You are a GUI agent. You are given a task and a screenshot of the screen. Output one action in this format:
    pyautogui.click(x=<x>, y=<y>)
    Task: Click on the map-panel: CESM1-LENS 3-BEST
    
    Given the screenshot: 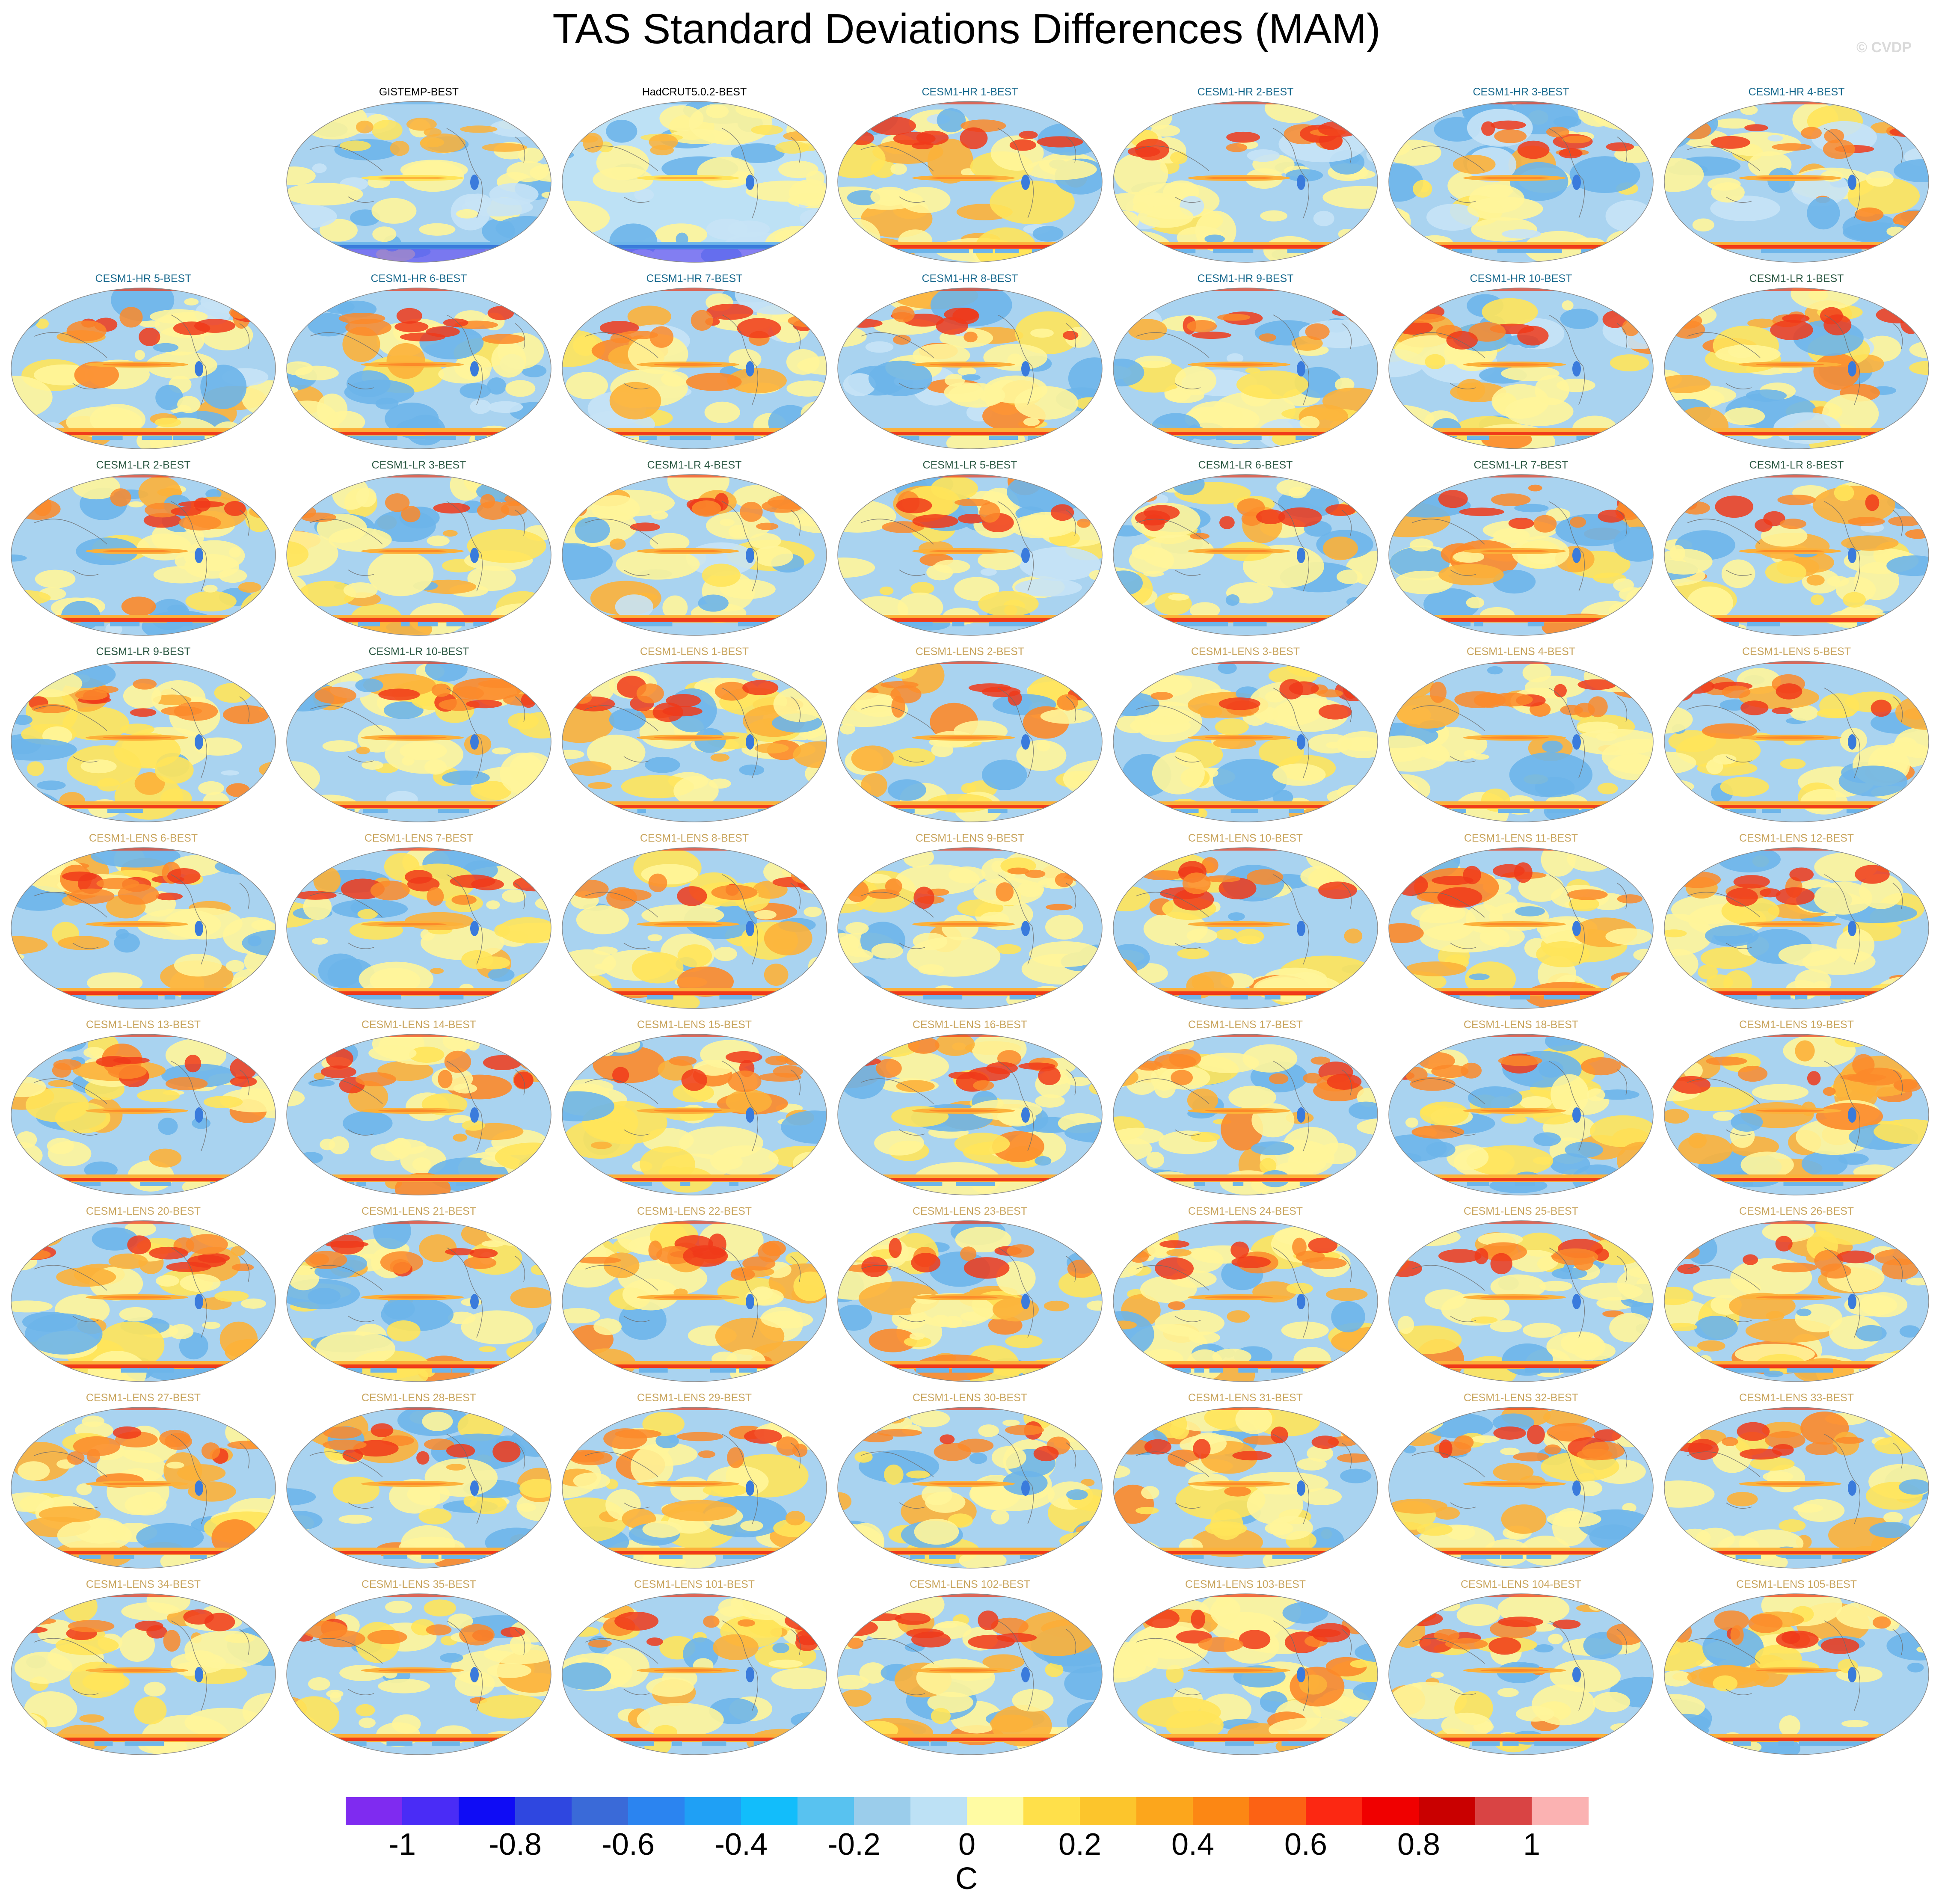 What is the action you would take?
    pyautogui.click(x=1245, y=735)
    